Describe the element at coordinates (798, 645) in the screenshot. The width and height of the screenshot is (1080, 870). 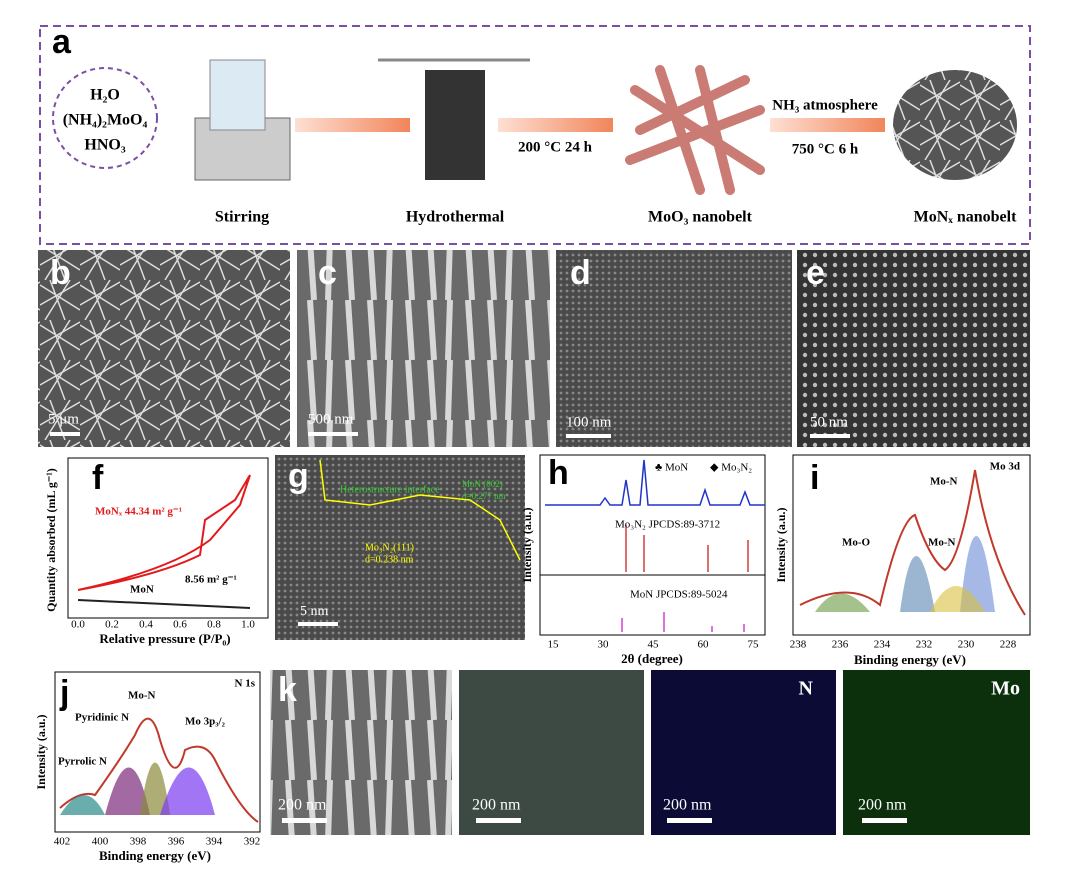
I see `x-tick-label: 238` at that location.